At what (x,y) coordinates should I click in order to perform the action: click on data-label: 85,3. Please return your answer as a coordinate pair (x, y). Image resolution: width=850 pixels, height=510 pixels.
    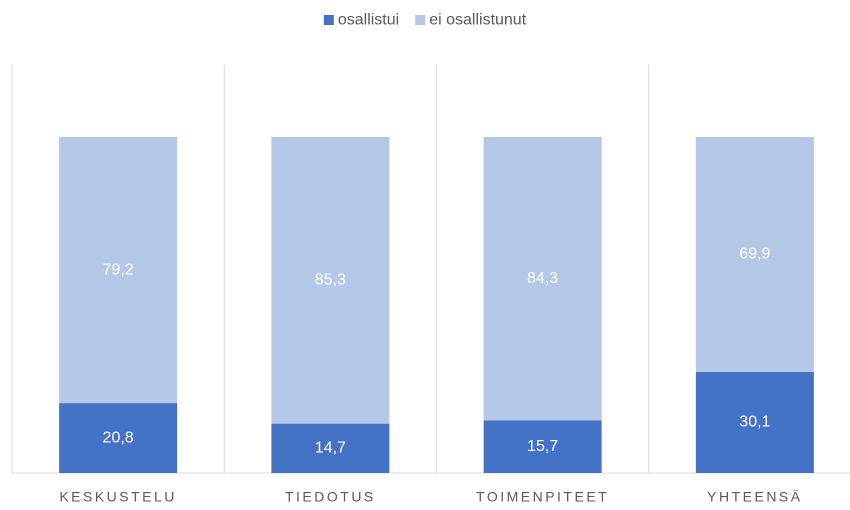
    Looking at the image, I should click on (330, 280).